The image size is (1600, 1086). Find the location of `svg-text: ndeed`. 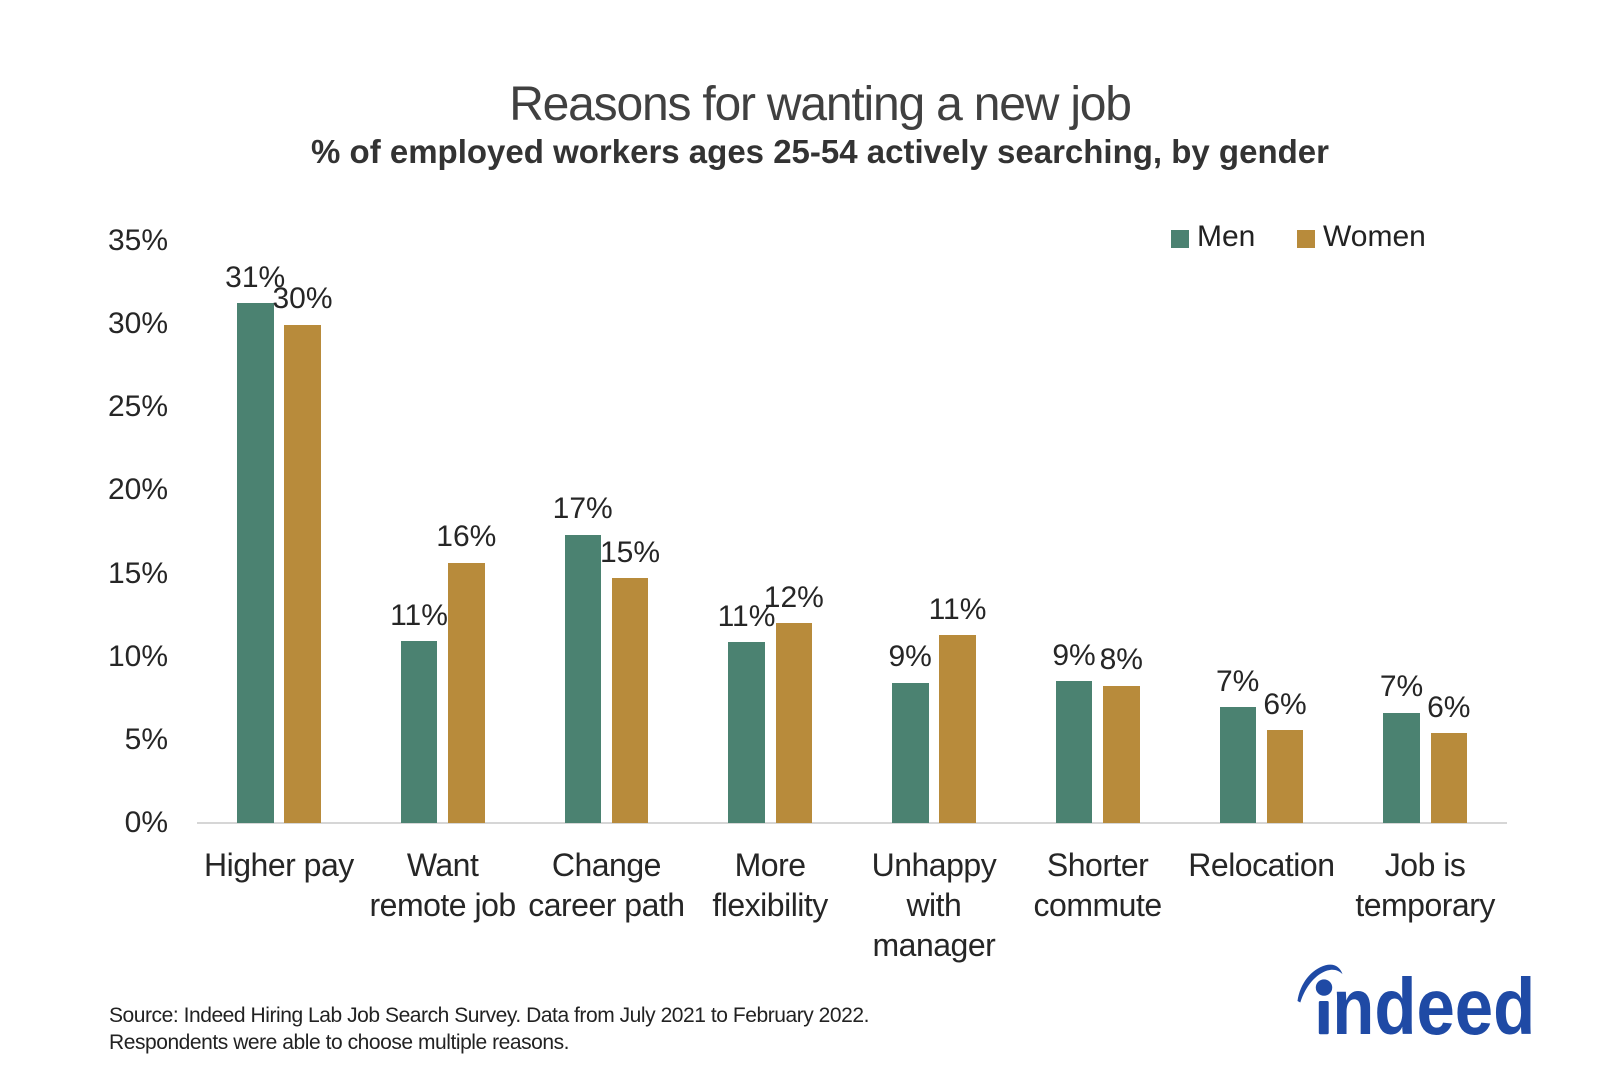

svg-text: ndeed is located at coordinates (1433, 1002).